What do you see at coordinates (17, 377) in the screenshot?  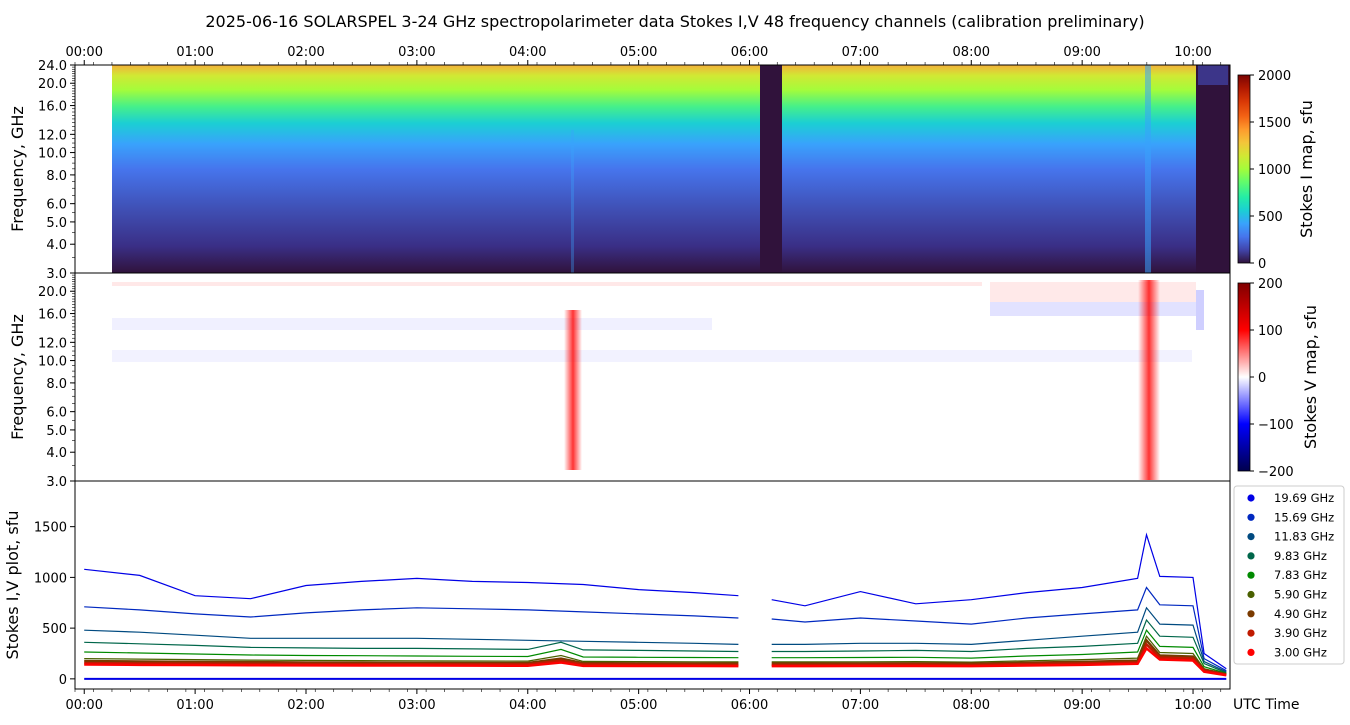 I see `stokes-v-ylabel: Frequency, GHz` at bounding box center [17, 377].